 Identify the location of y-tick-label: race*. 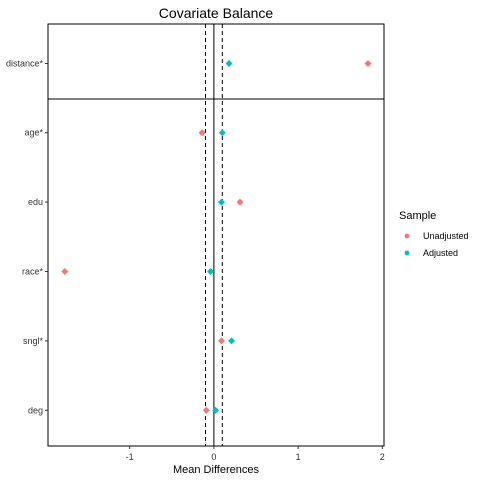
(33, 272).